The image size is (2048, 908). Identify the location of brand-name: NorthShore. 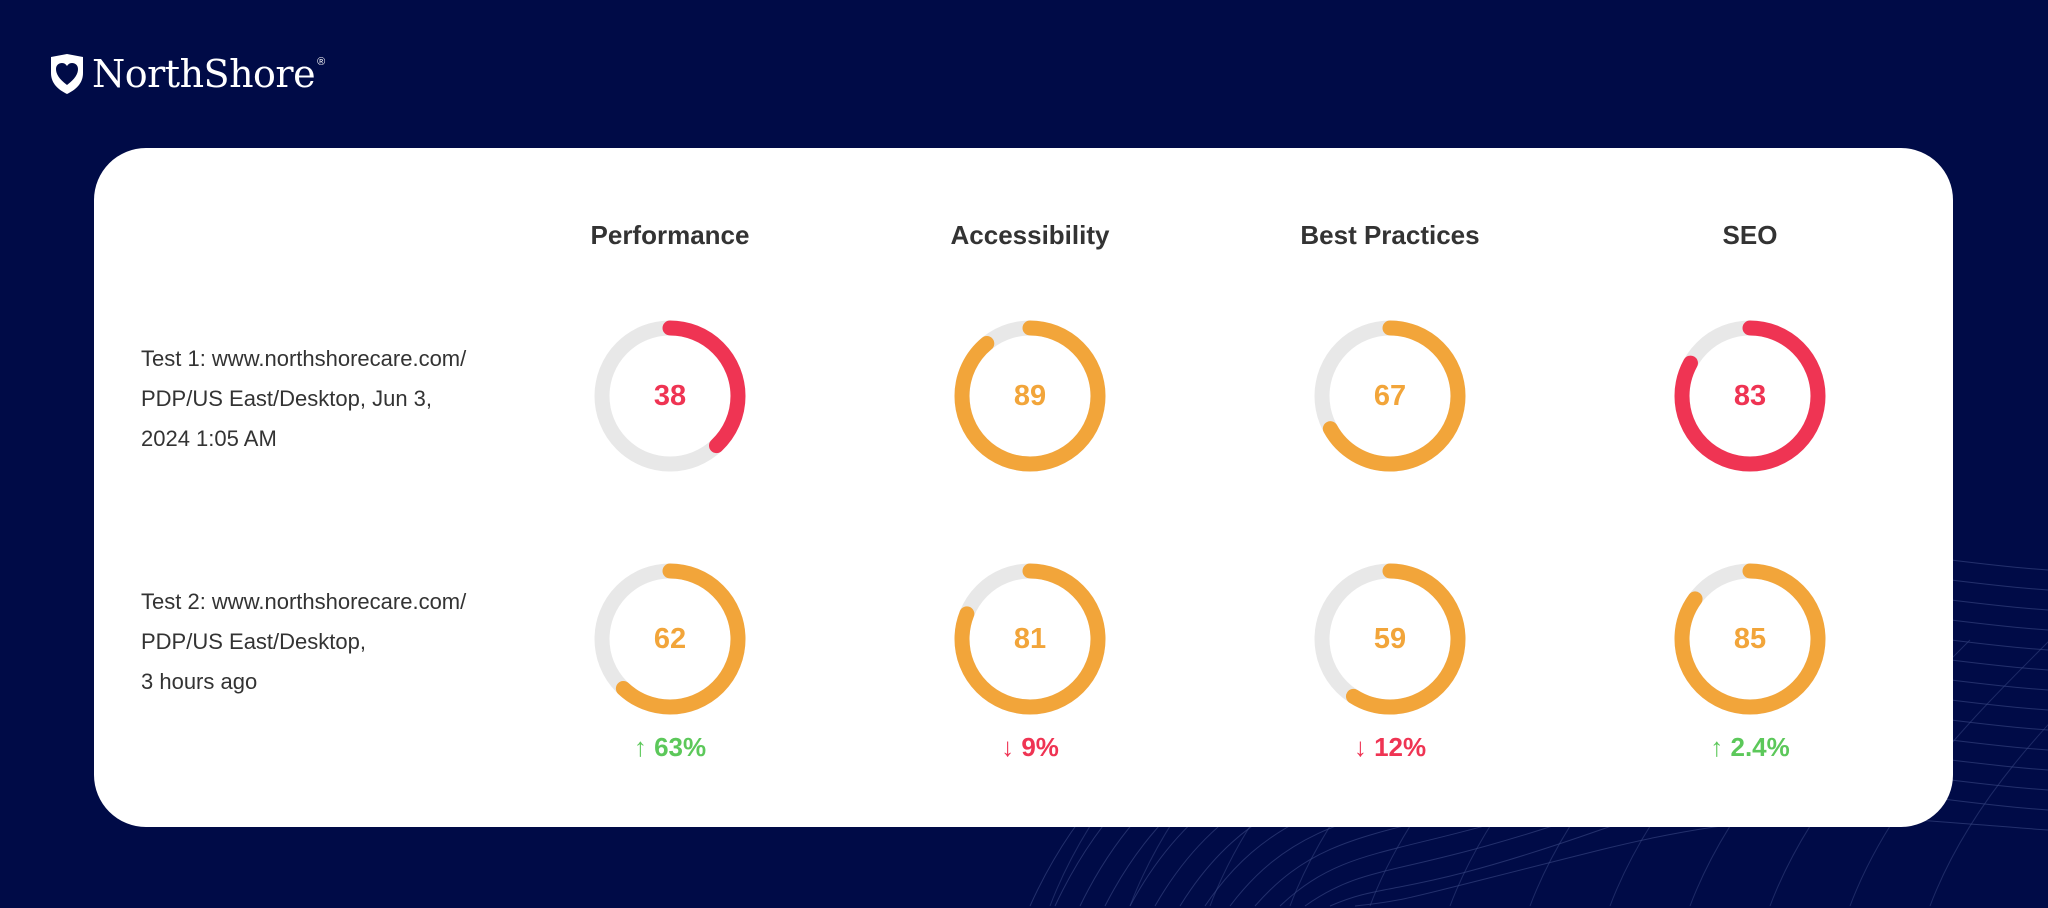
(204, 74).